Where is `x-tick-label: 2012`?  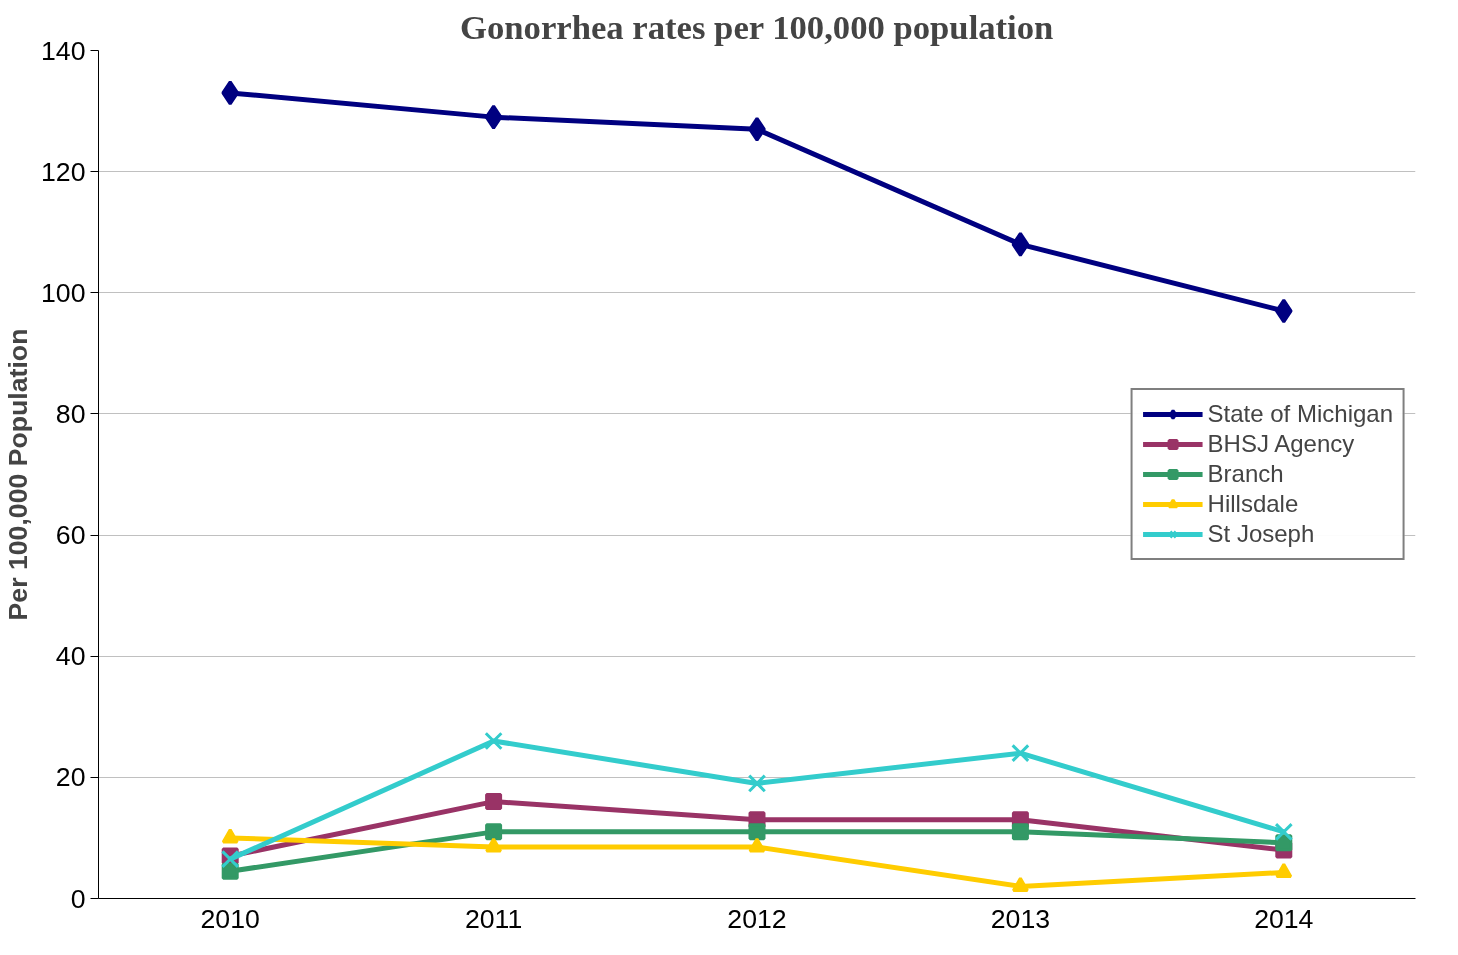 x-tick-label: 2012 is located at coordinates (757, 918).